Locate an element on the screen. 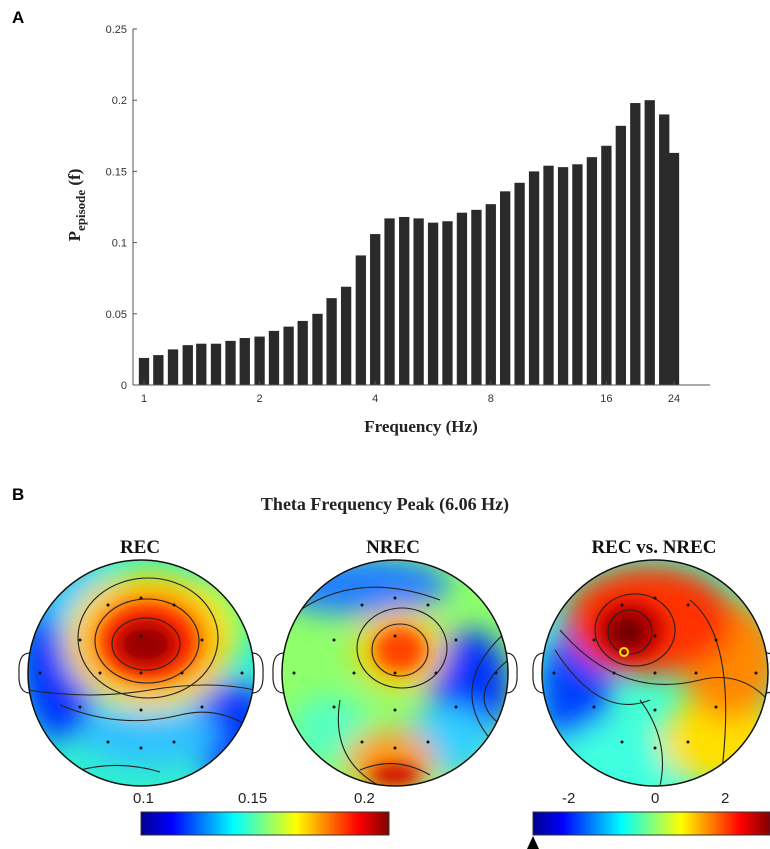 The image size is (770, 849). electrodes-nrec is located at coordinates (395, 673).